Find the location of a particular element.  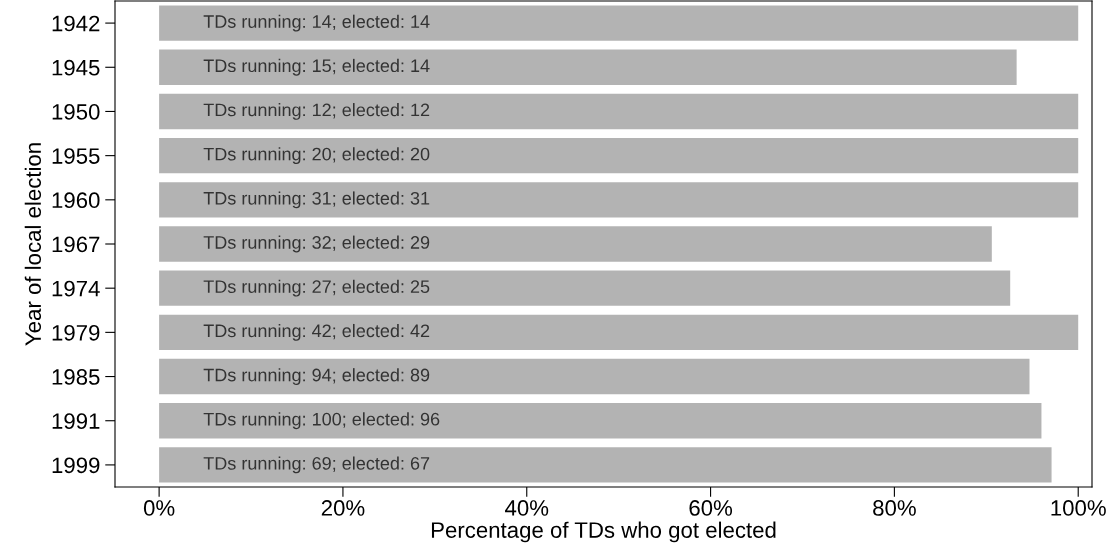

x-tick-label: 20% is located at coordinates (343, 508).